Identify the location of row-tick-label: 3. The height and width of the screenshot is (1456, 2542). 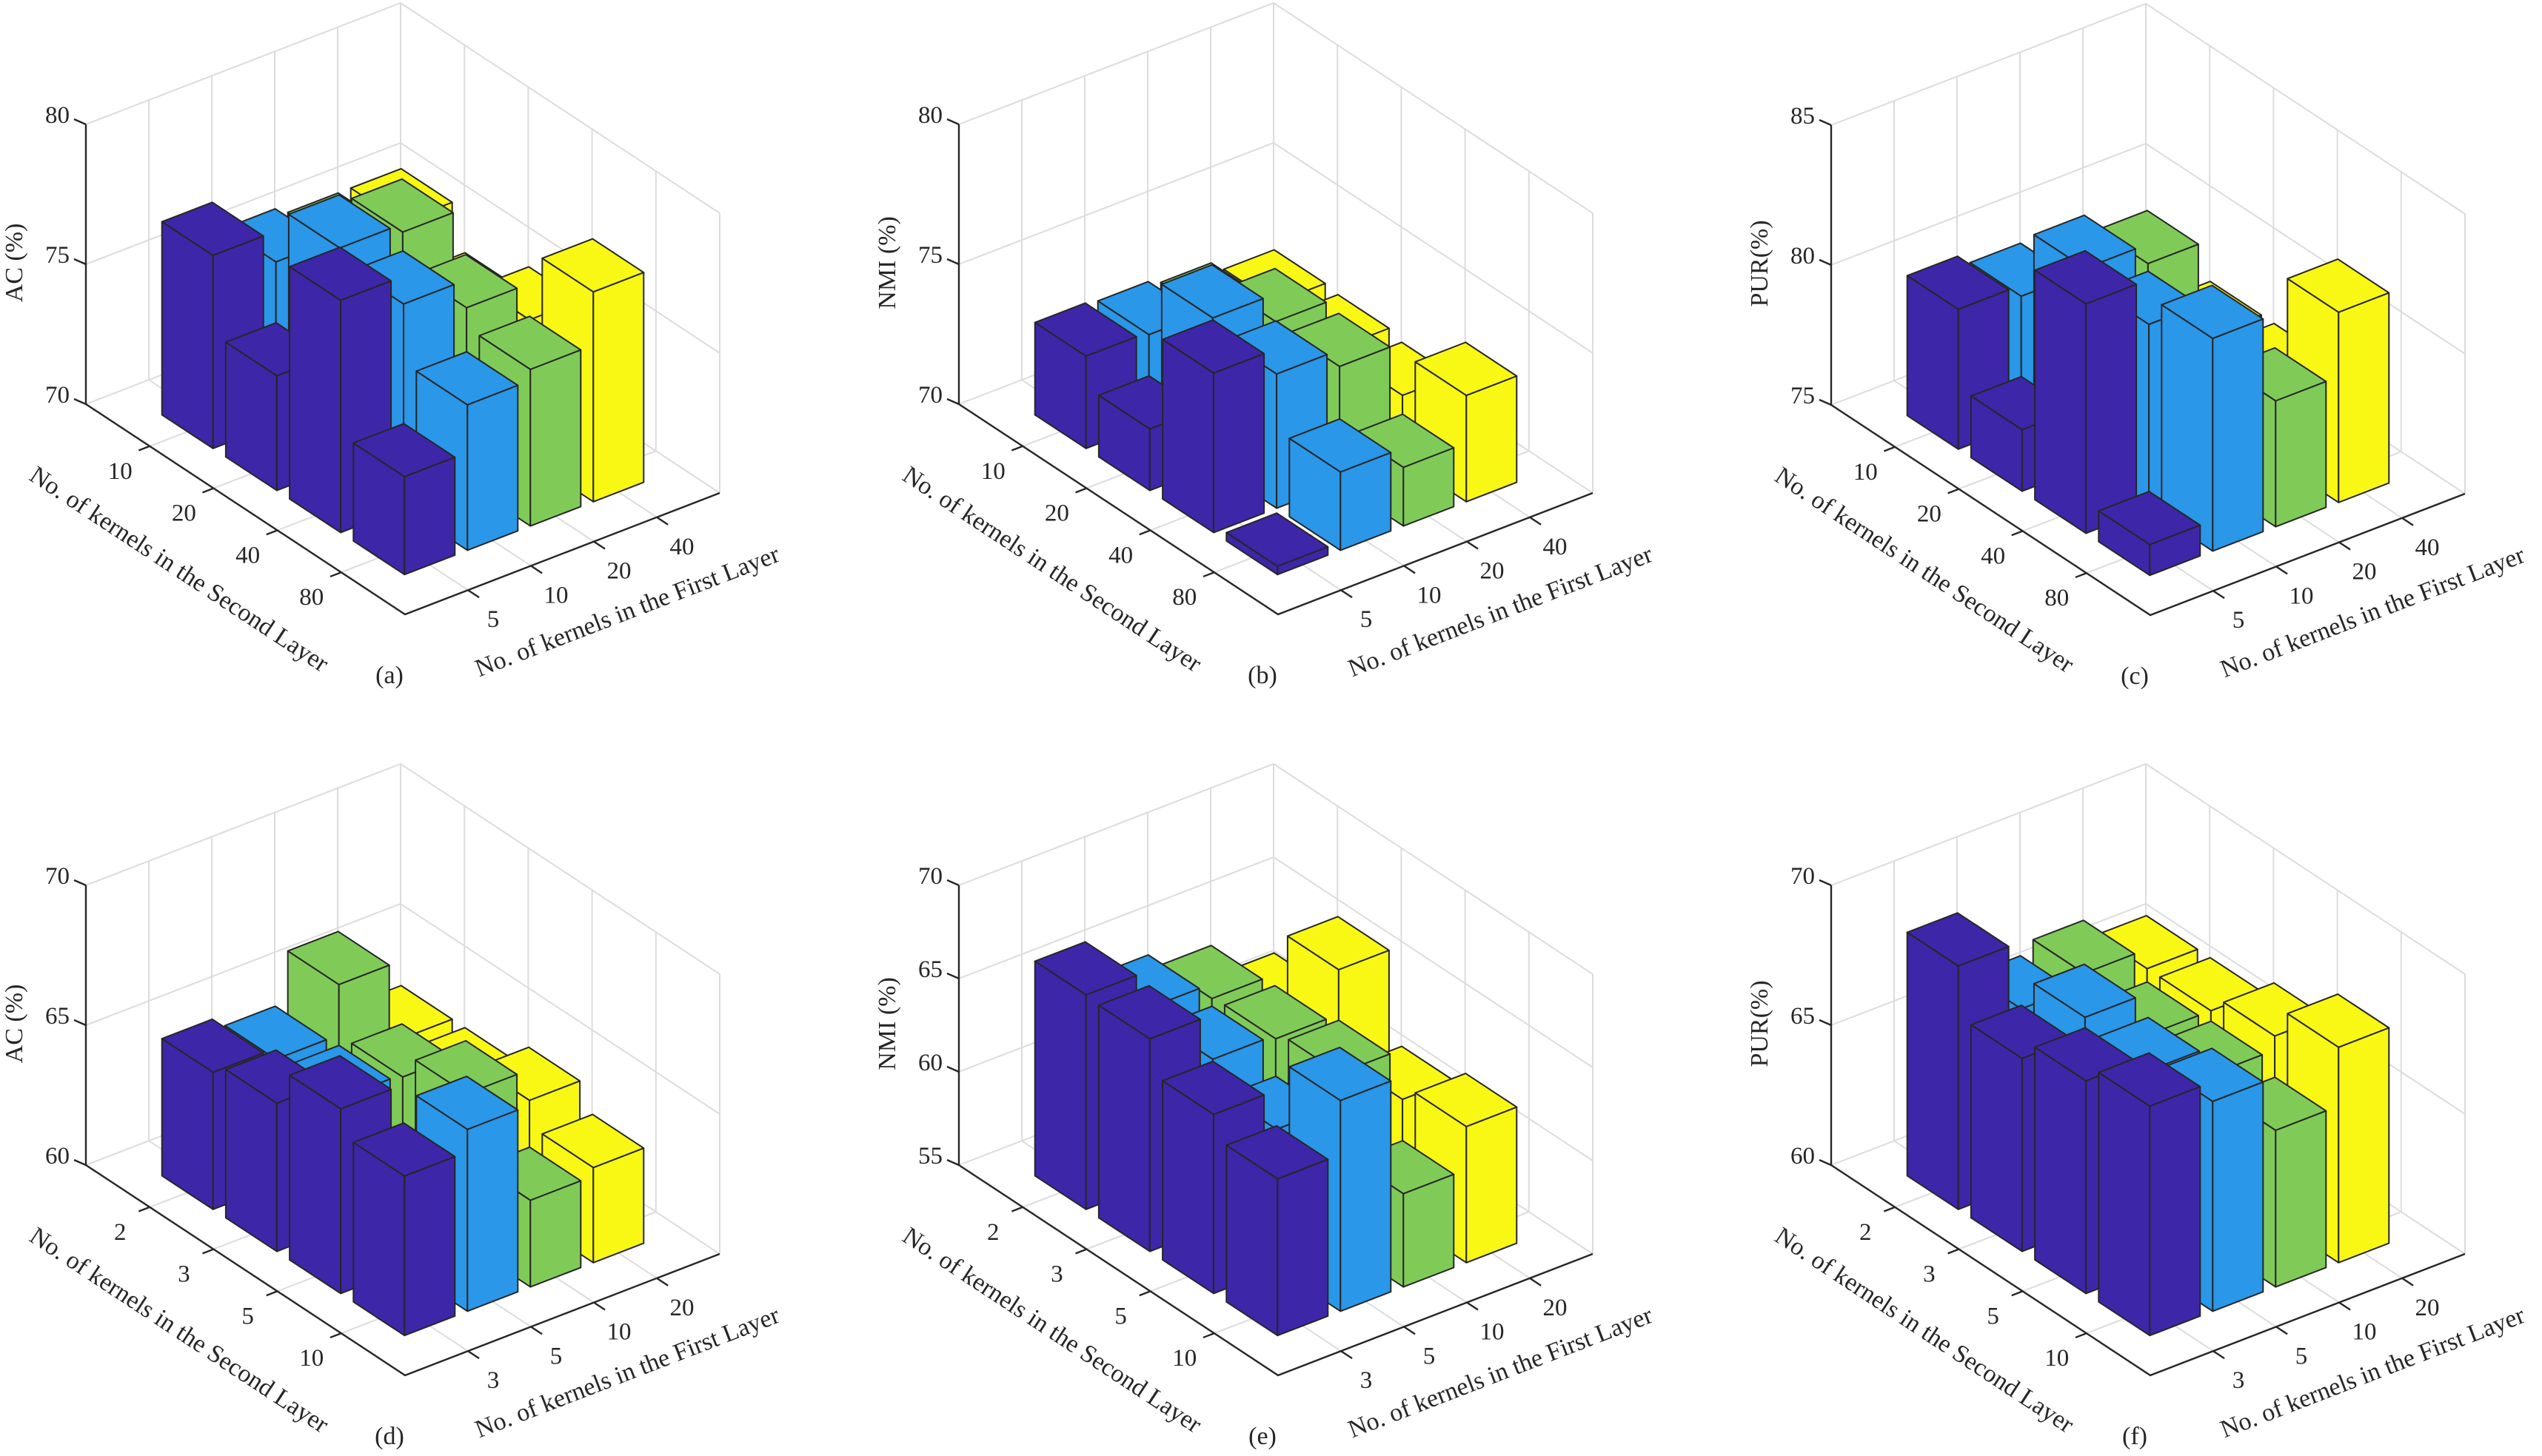
(184, 1274).